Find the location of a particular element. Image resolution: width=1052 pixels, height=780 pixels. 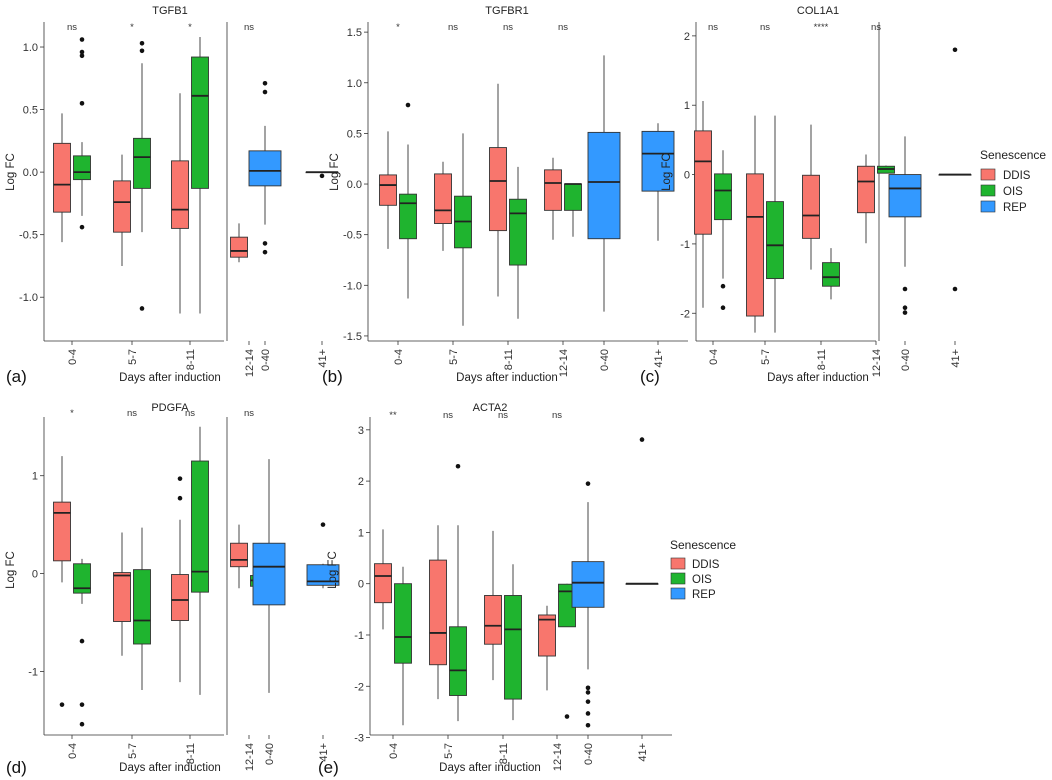

legend-label-ois: OIS is located at coordinates (1013, 192).